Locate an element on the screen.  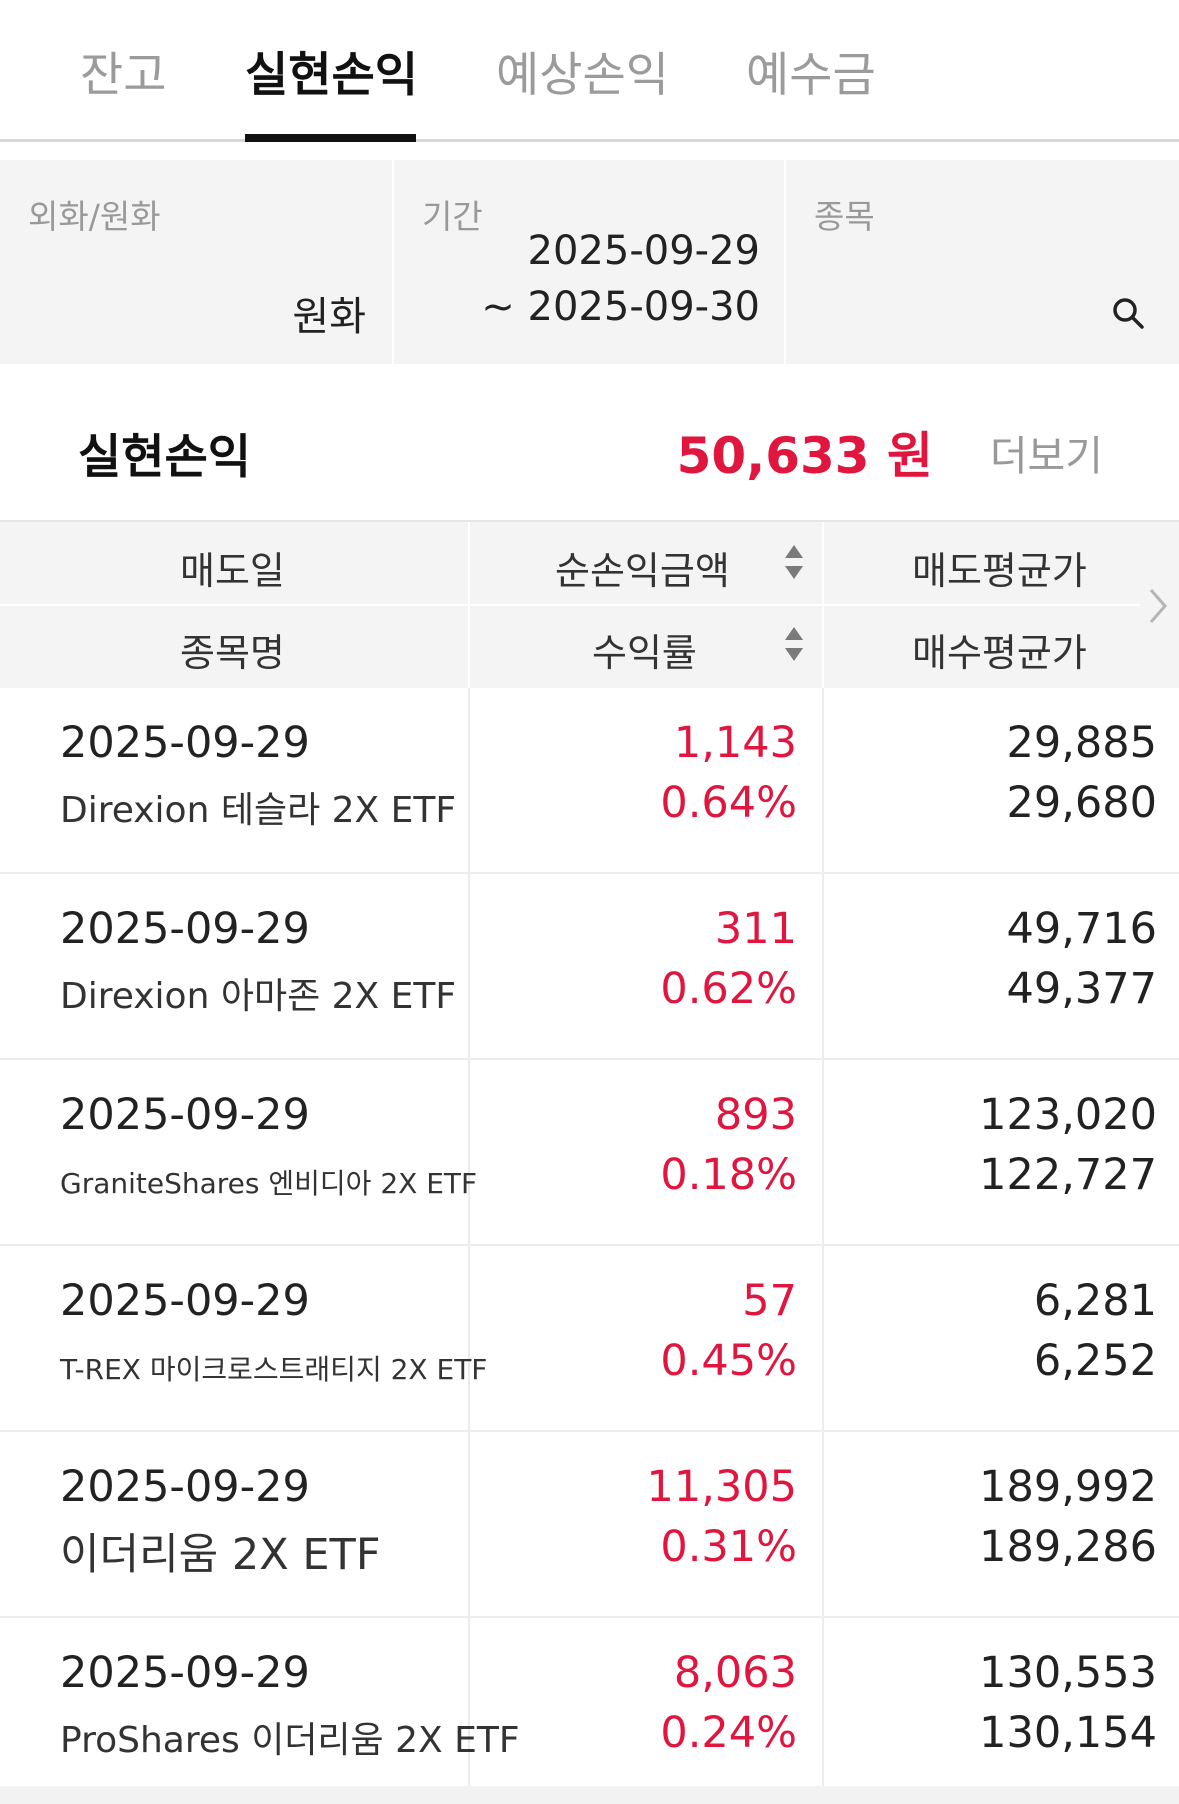
period-filter: 기간 2025-09-29 ~ 2025-09-30 is located at coordinates (589, 262).